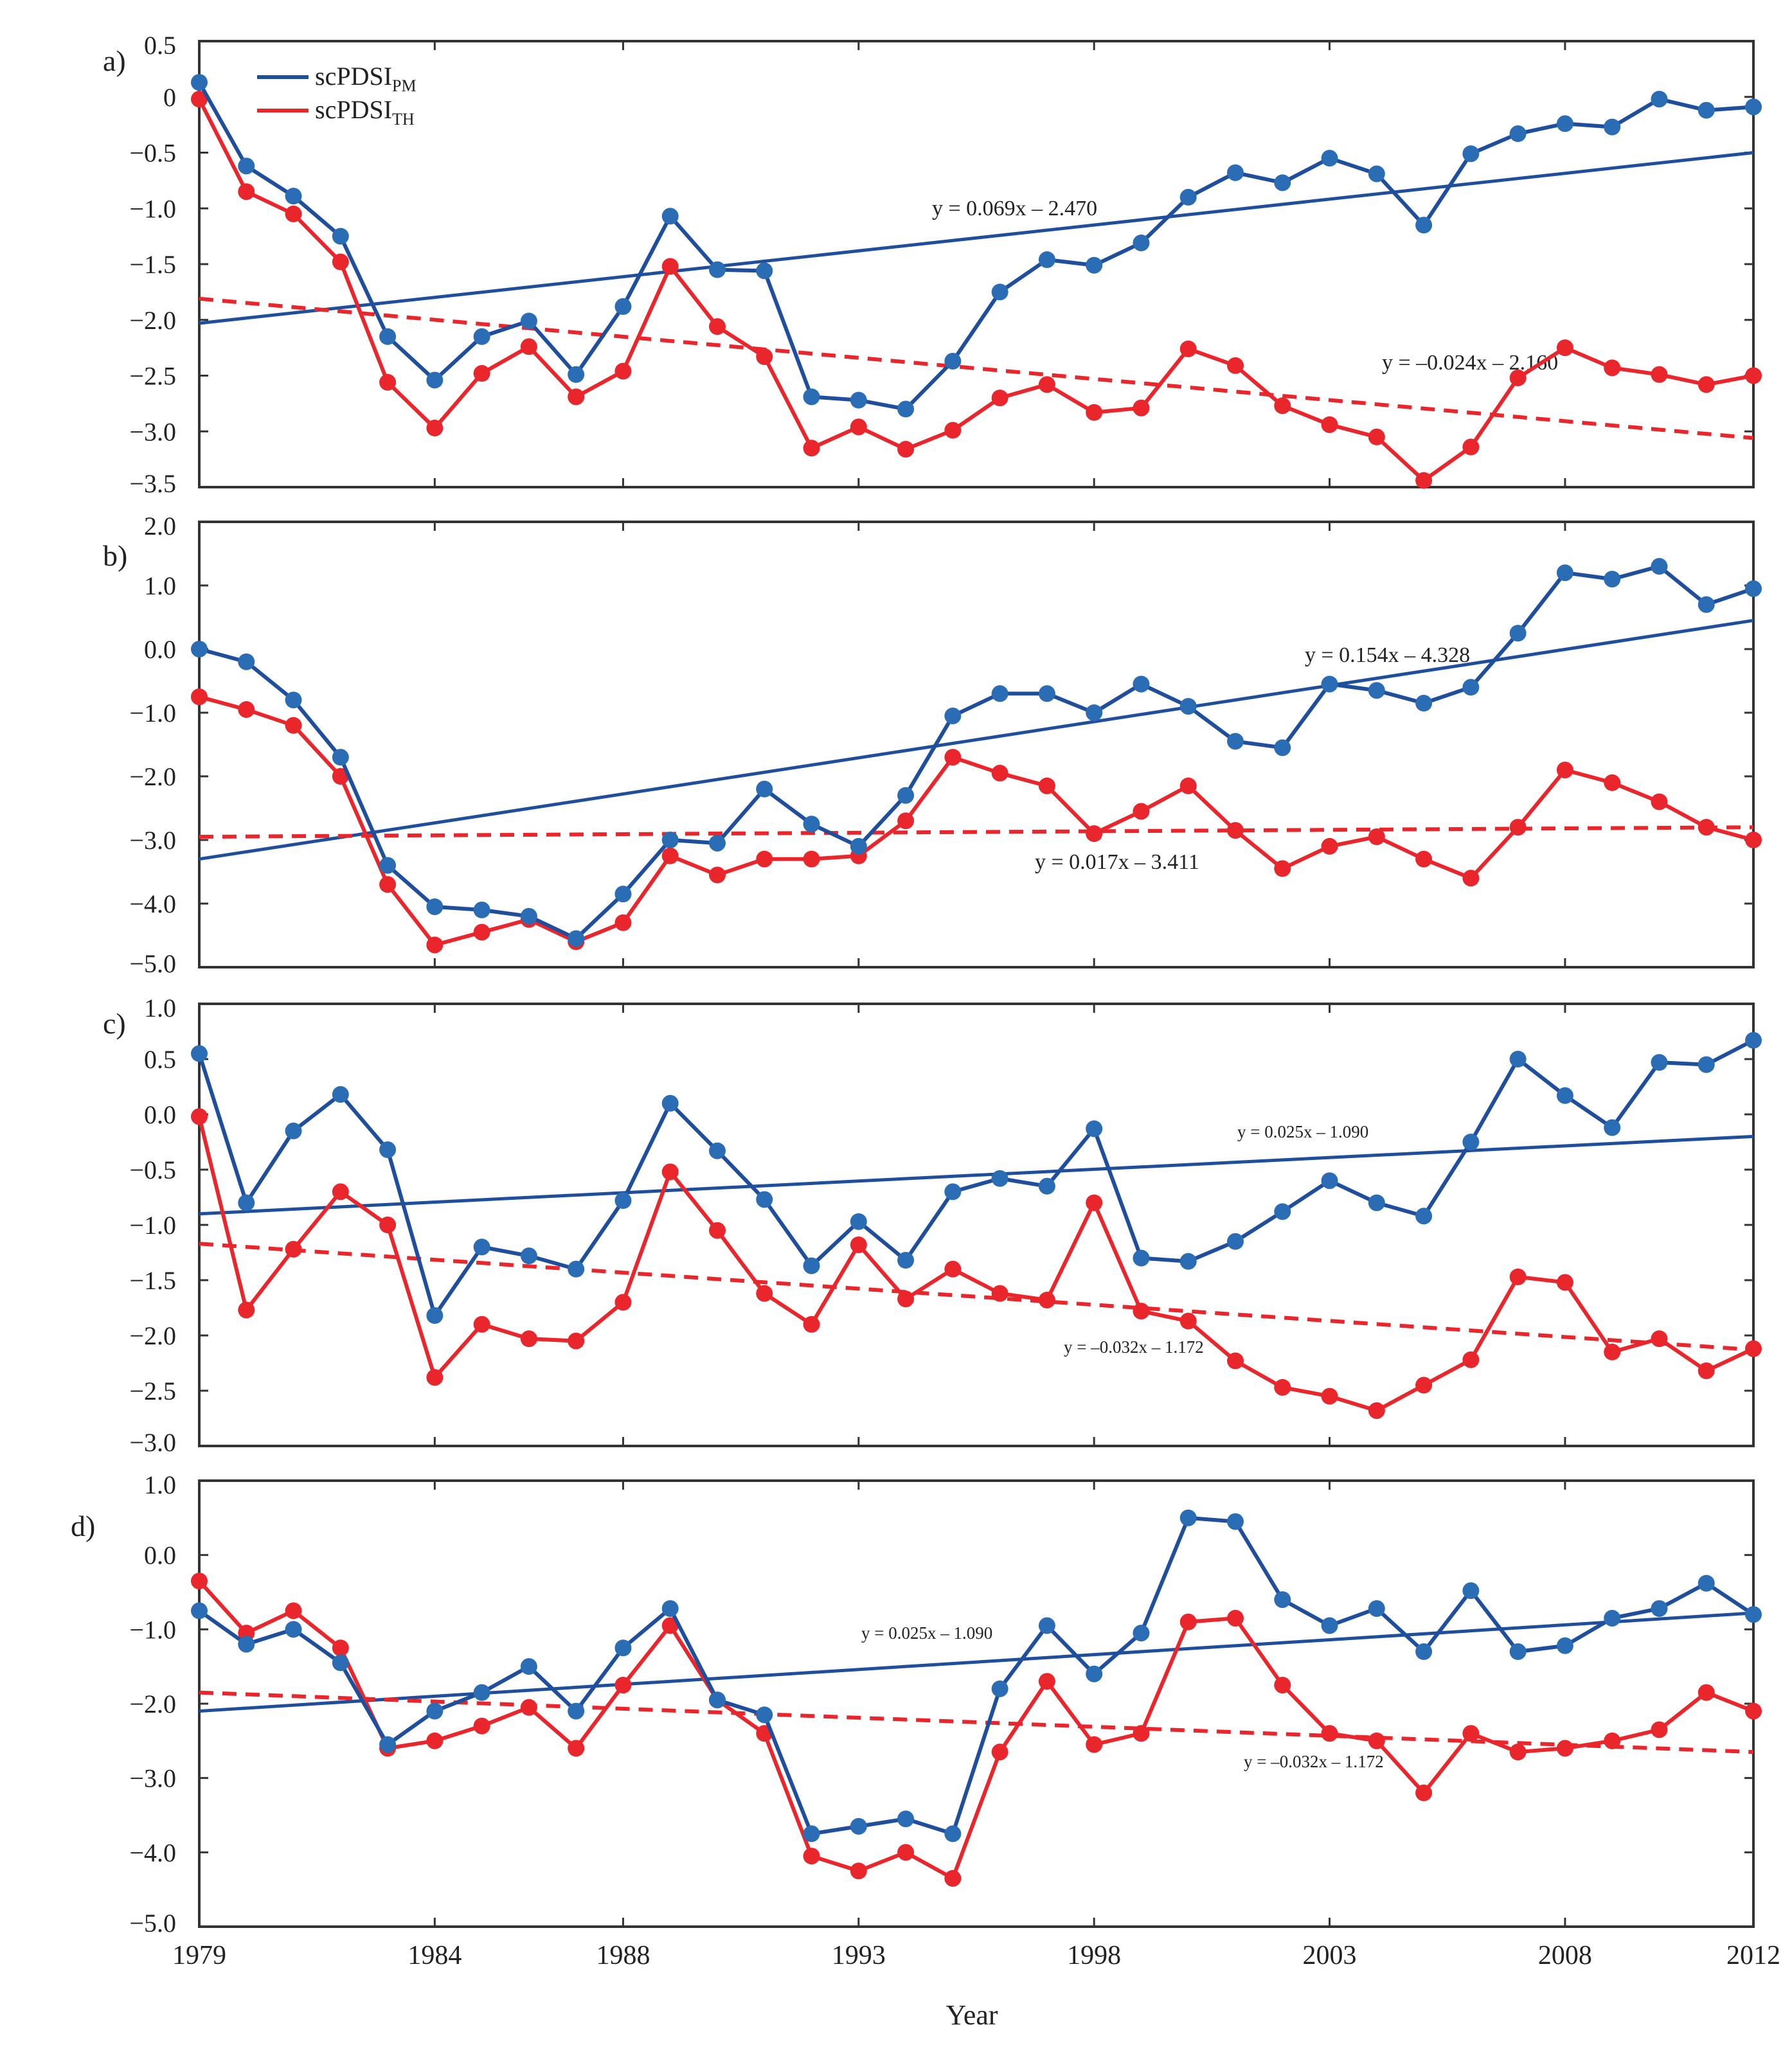 The width and height of the screenshot is (1792, 2052). Describe the element at coordinates (152, 840) in the screenshot. I see `y-tick-label: −3.0` at that location.